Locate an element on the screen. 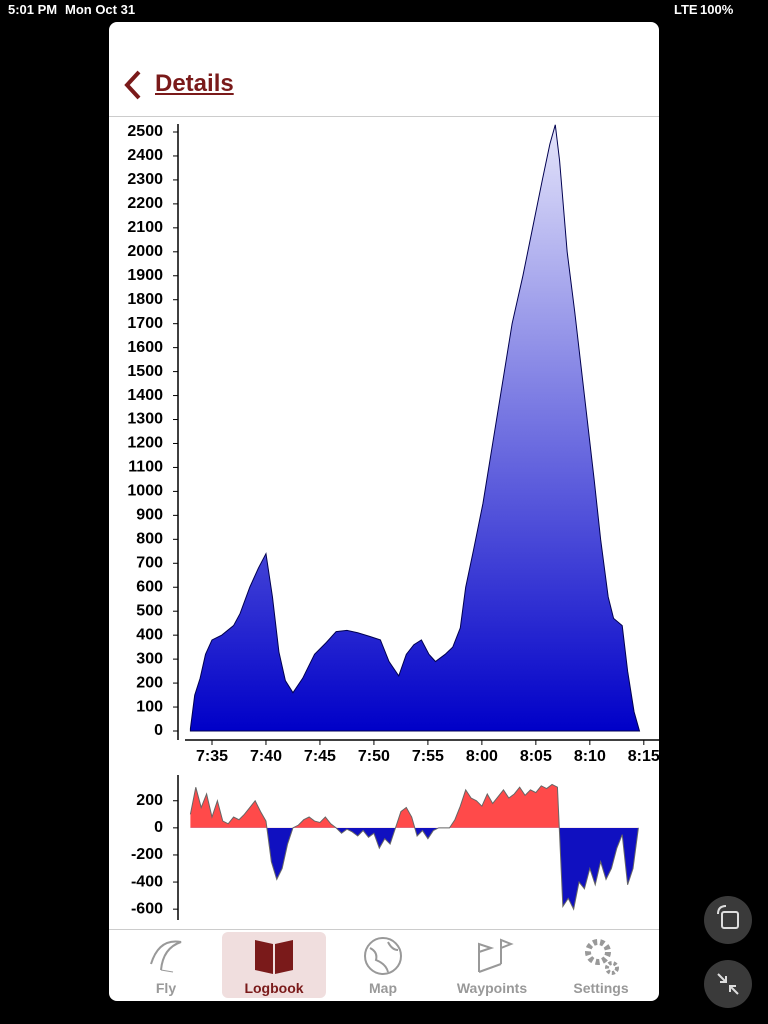  x-tick-label: 7:50 is located at coordinates (374, 756).